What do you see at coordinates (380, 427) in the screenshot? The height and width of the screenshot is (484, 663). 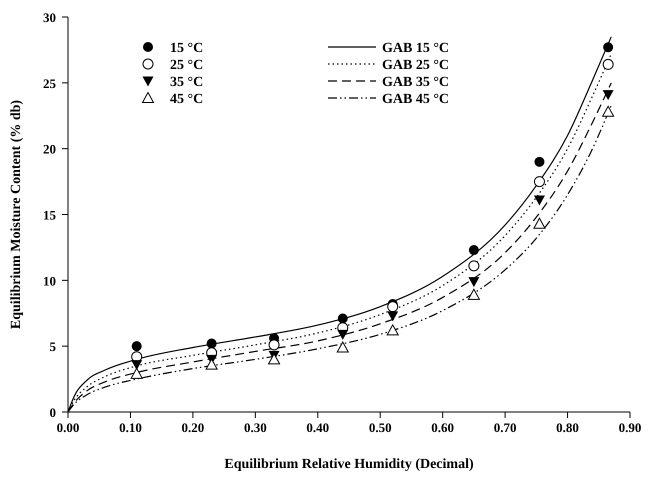 I see `x-tick-label: 0.50` at bounding box center [380, 427].